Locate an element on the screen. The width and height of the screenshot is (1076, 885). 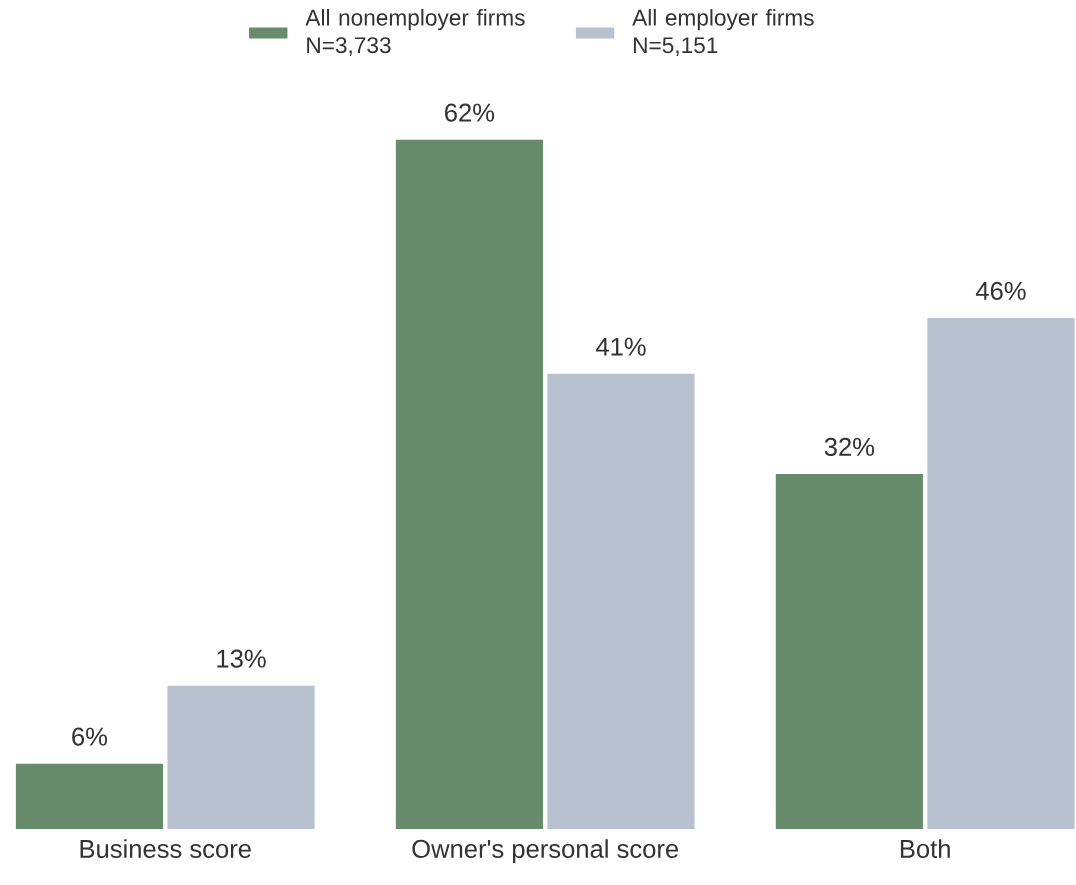
data-label: 13% is located at coordinates (241, 658).